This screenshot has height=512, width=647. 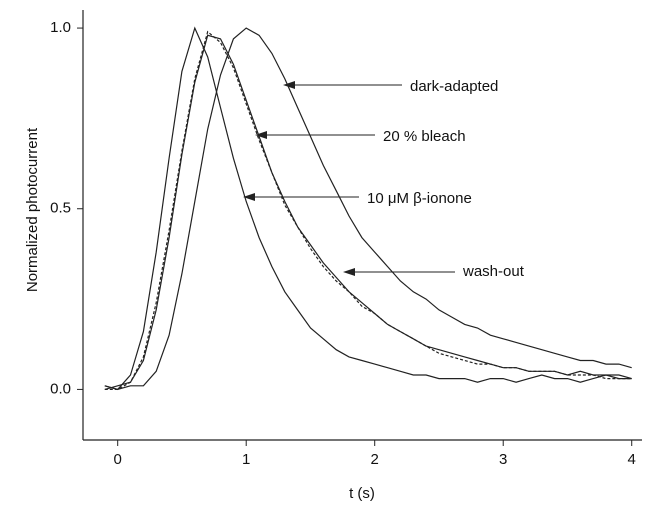 What do you see at coordinates (424, 136) in the screenshot?
I see `annotation-label: 20 % bleach` at bounding box center [424, 136].